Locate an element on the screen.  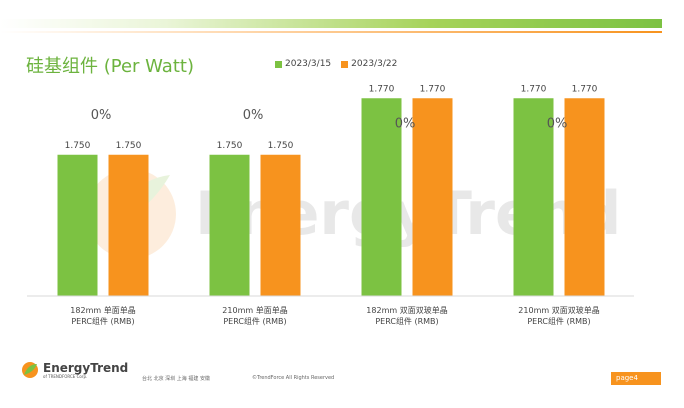
category-label-3-line-2: PERC组件 (RMB) is located at coordinates (406, 321).